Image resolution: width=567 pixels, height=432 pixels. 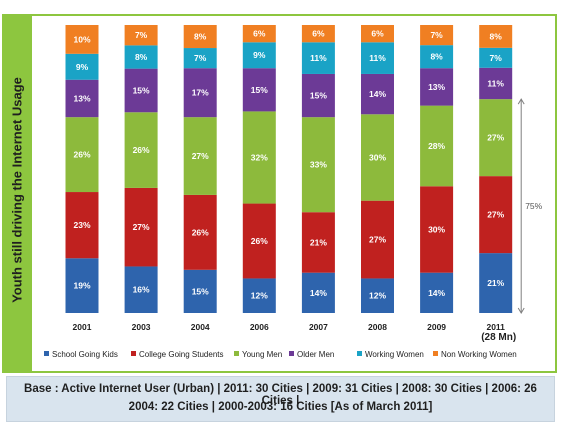 I want to click on data-label-non-working-women-2003: 7%, so click(x=141, y=35).